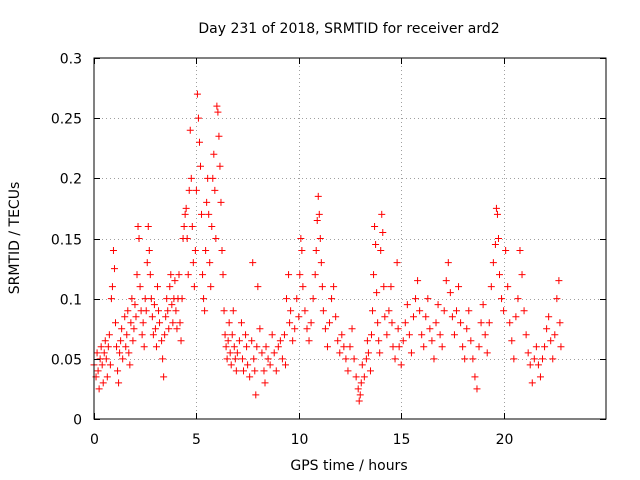 This screenshot has height=480, width=640. I want to click on x-tick-label: 15, so click(402, 440).